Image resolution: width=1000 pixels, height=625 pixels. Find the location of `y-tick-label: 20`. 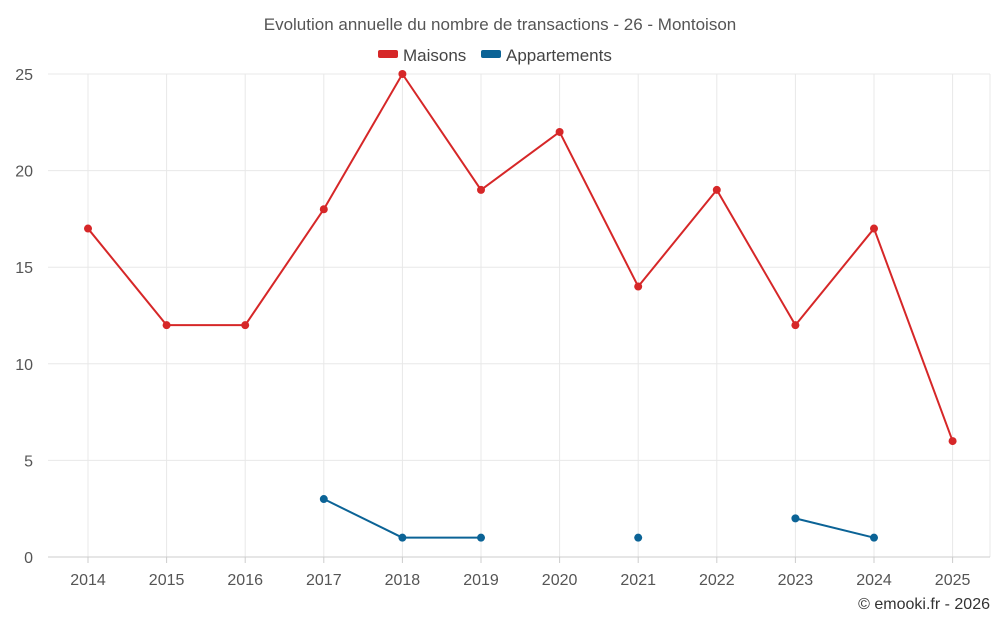

y-tick-label: 20 is located at coordinates (24, 172).